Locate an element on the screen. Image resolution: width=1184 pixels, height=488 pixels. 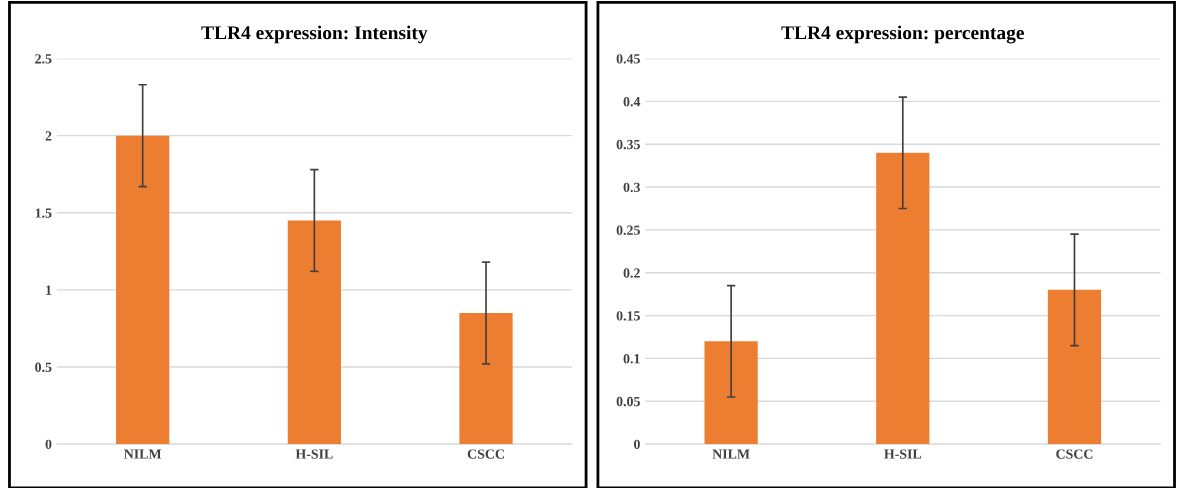
y-tick-label: 0.2 is located at coordinates (631, 273).